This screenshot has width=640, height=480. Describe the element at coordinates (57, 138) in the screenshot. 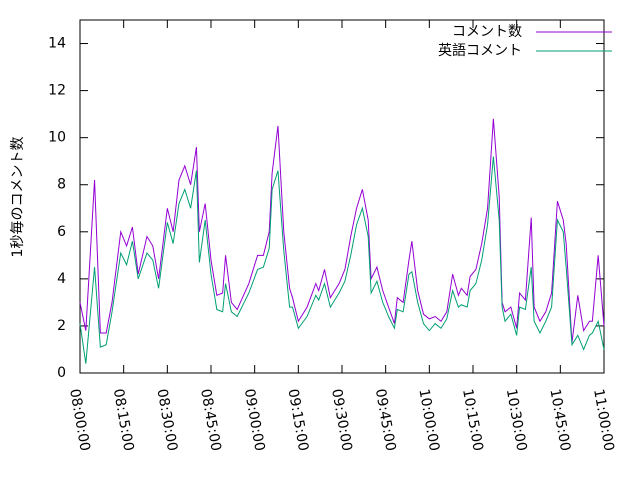

I see `y-tick-label: 10` at that location.